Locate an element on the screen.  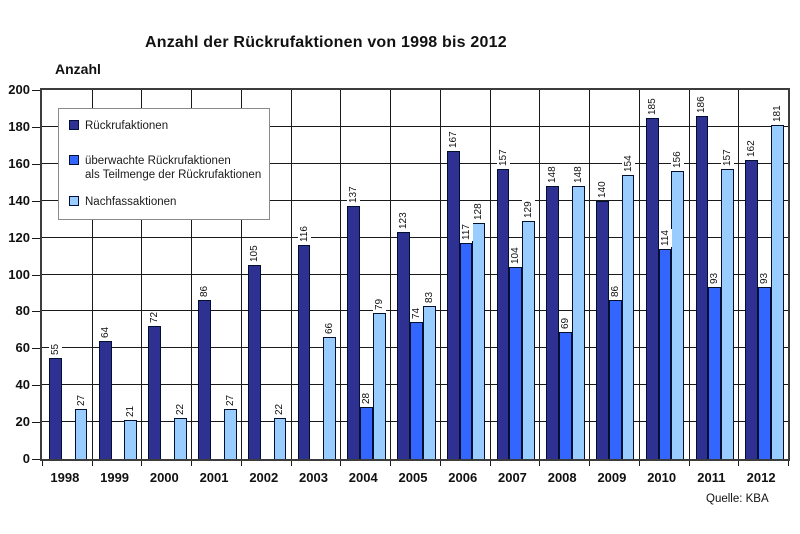
bar-value-label: 105 is located at coordinates (254, 254).